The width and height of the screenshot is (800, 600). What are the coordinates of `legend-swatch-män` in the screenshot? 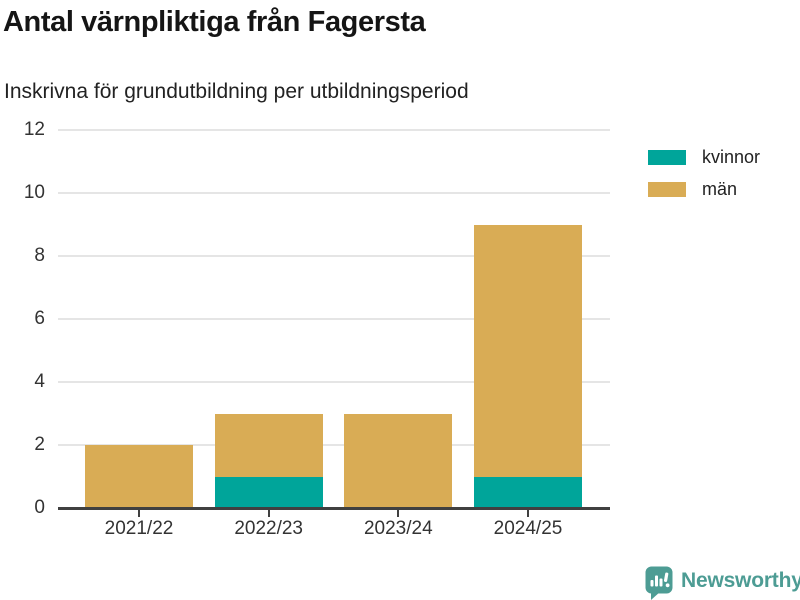 It's located at (667, 189).